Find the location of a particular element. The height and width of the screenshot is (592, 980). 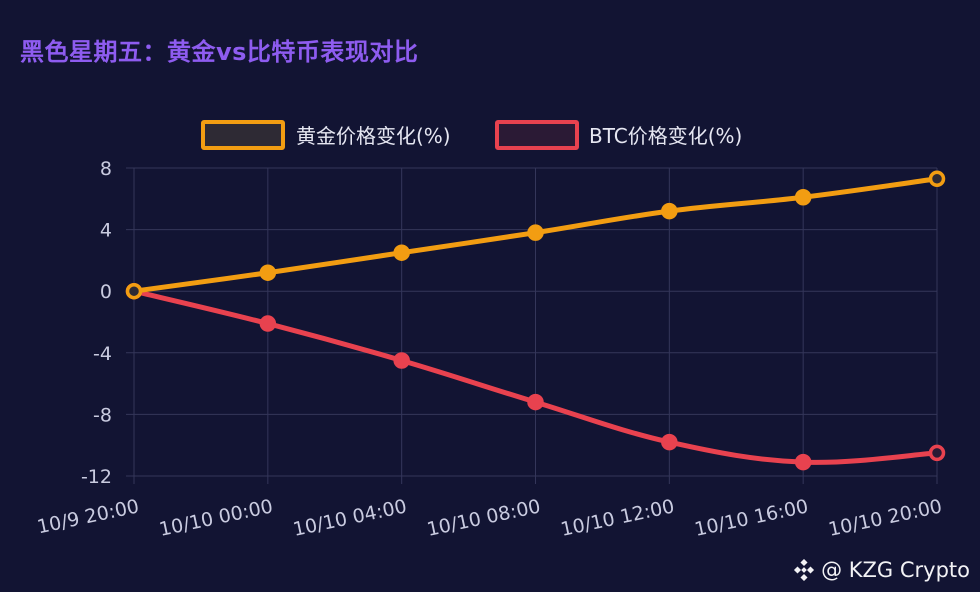

y-tick-label: -12 is located at coordinates (96, 477).